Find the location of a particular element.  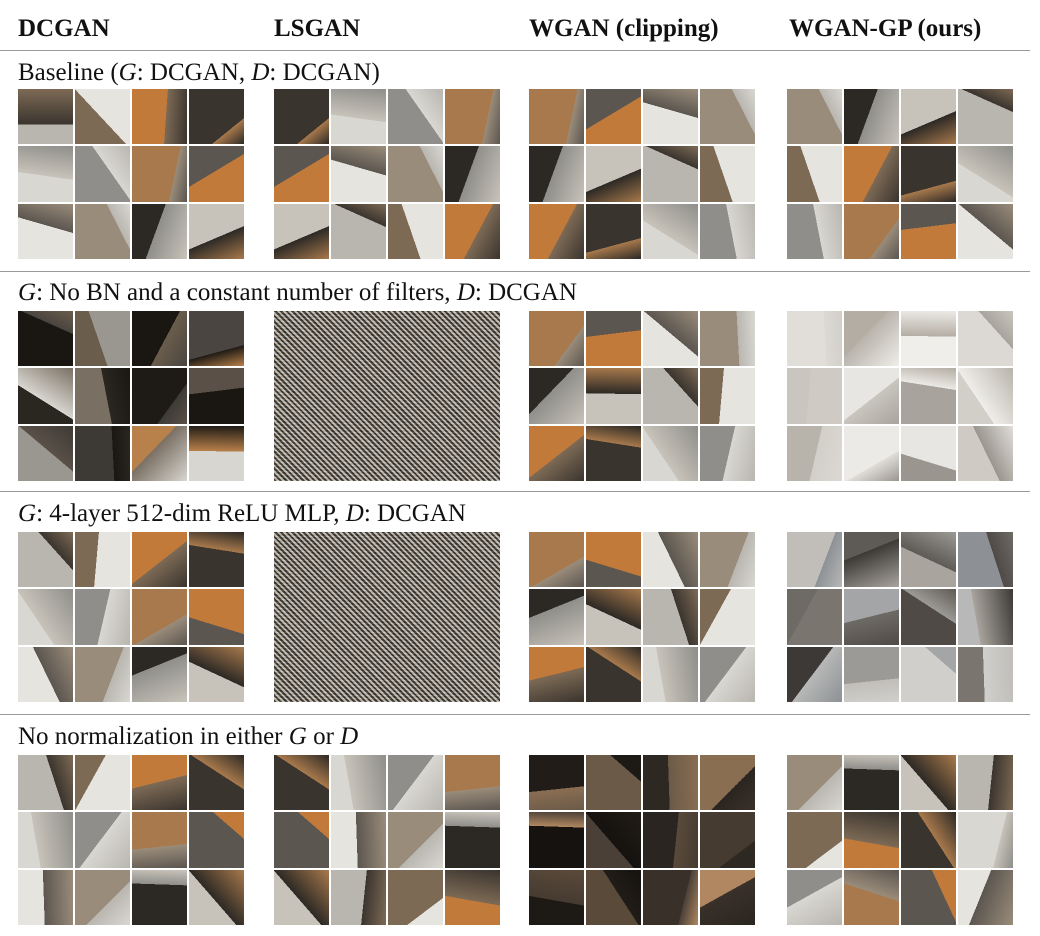

math-symbol: D is located at coordinates (260, 72).